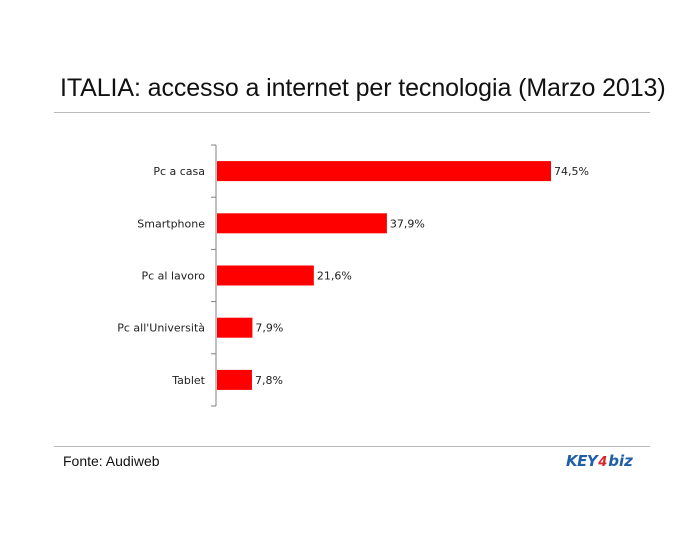  What do you see at coordinates (269, 380) in the screenshot?
I see `data-label: 7,8%` at bounding box center [269, 380].